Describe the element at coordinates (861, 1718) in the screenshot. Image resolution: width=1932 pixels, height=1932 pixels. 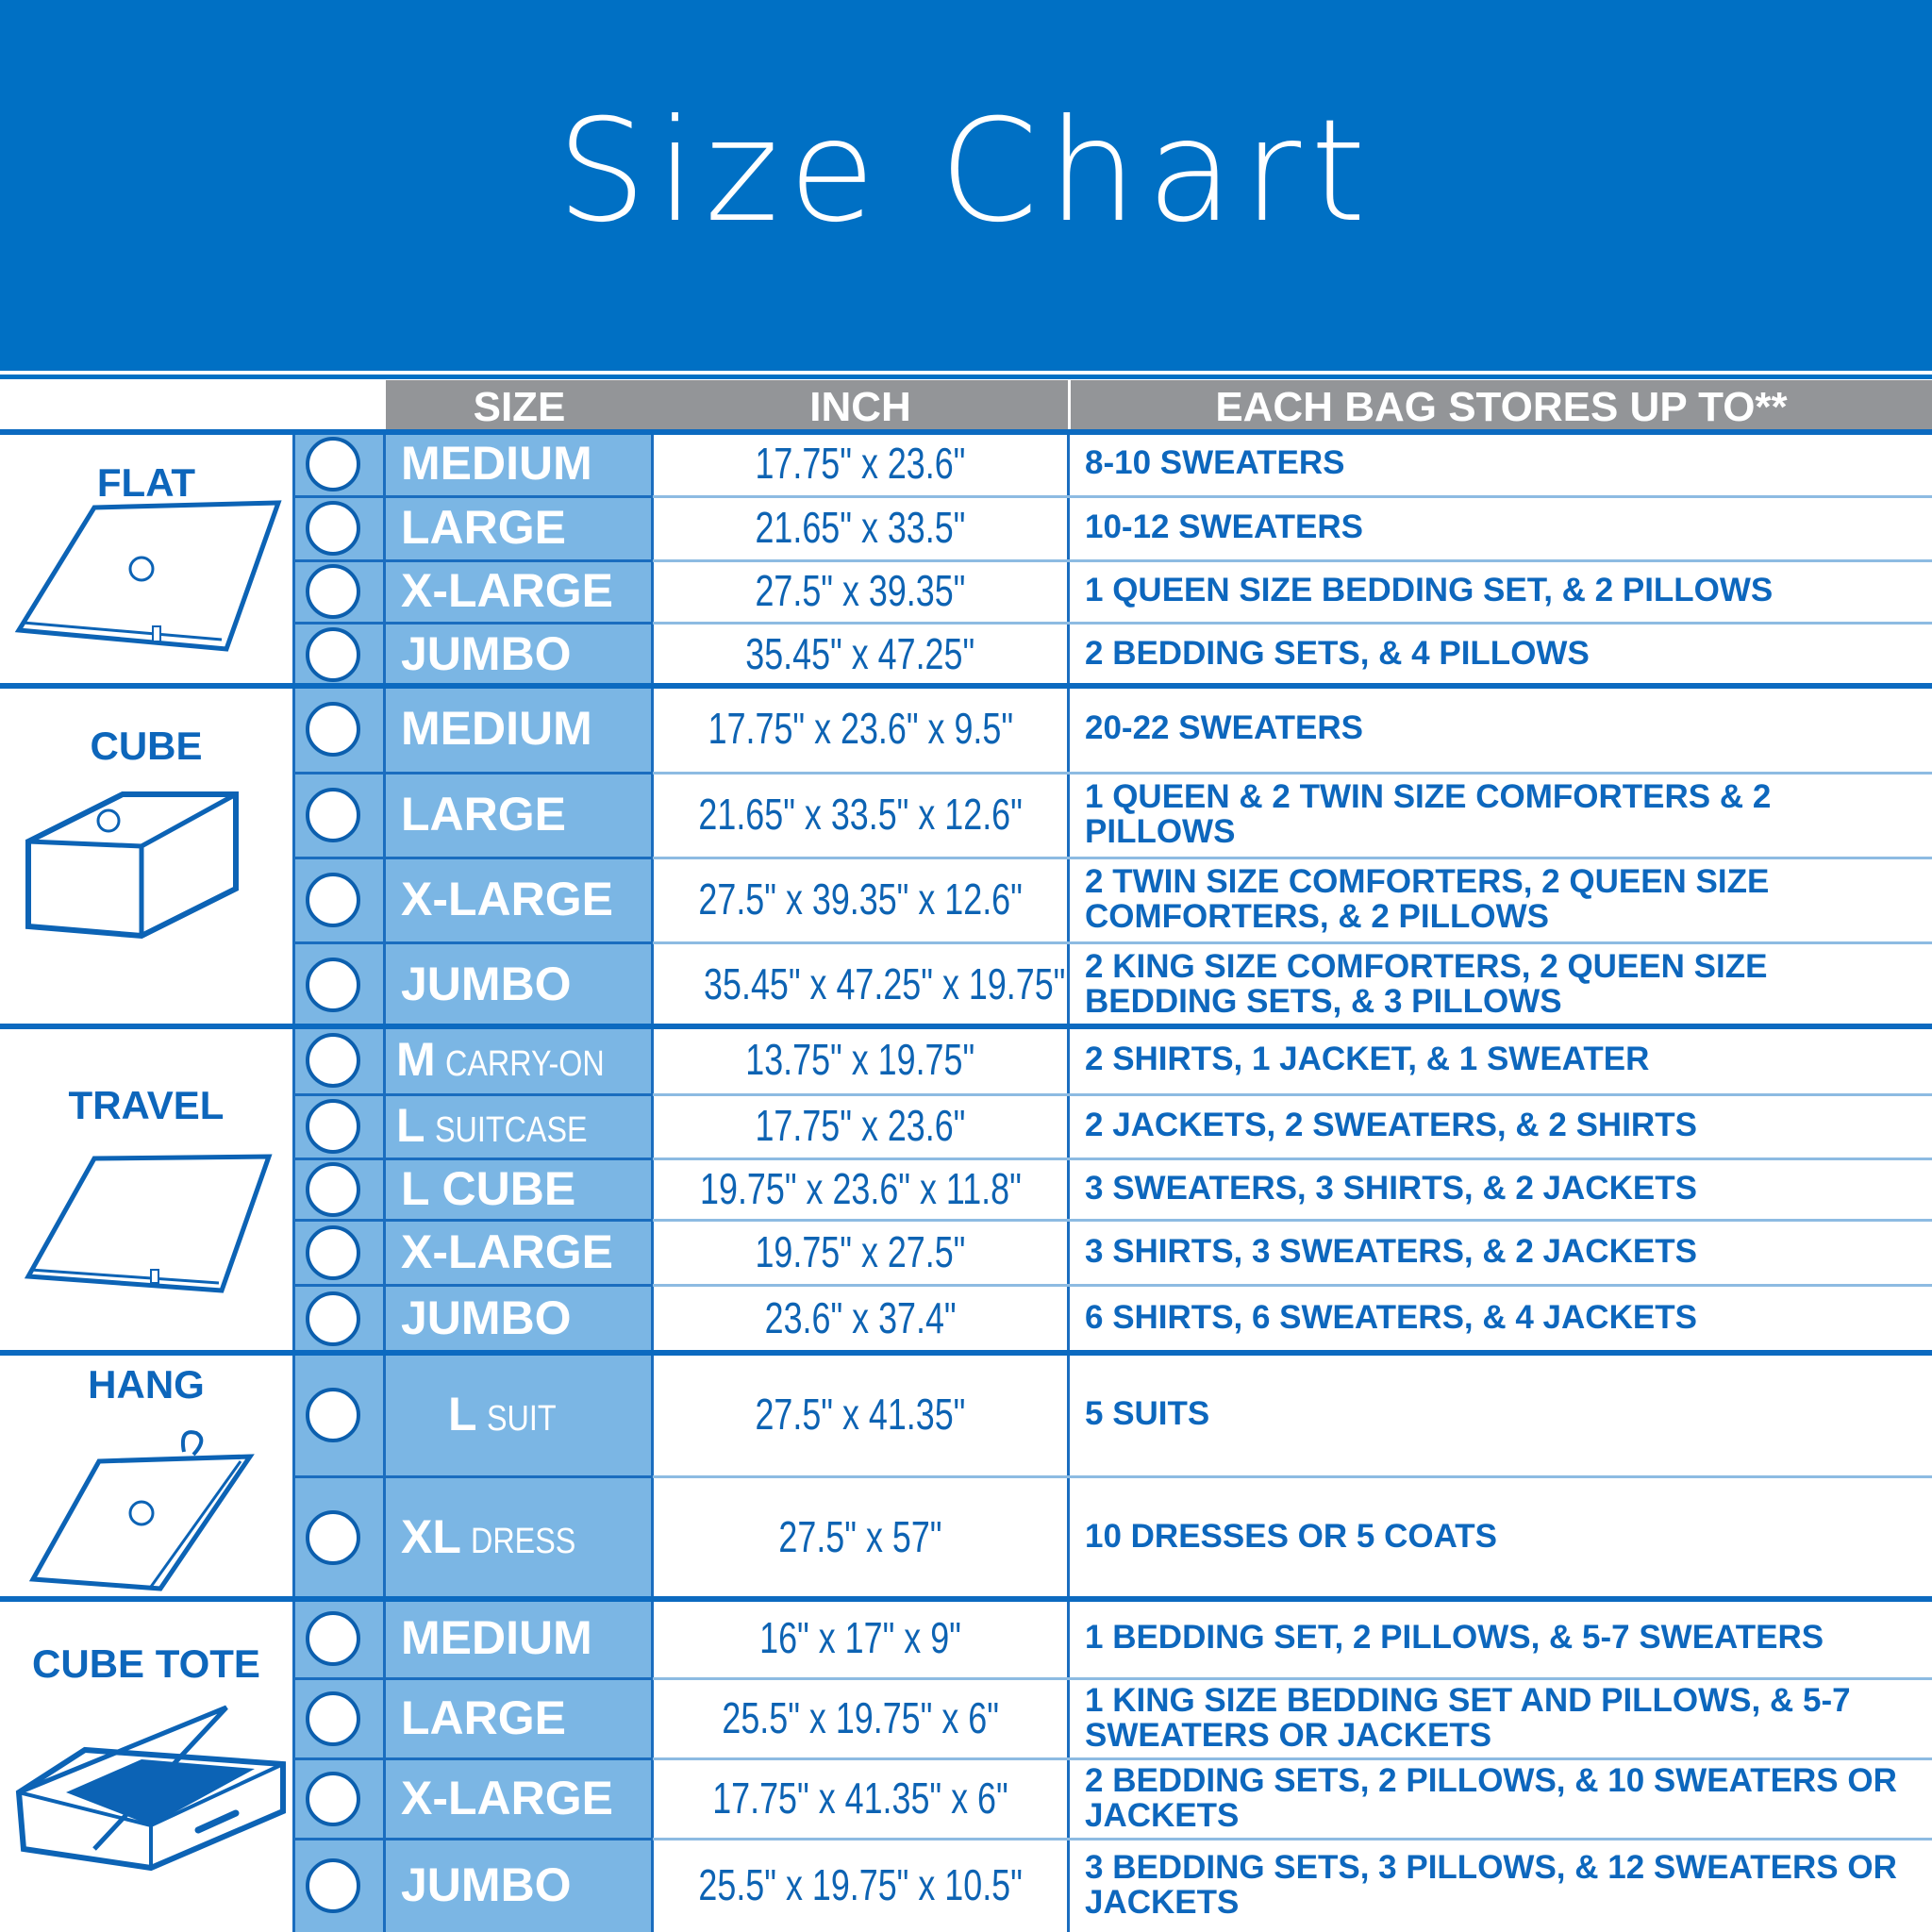
I see `inch-dimensions: 25.5" x 19.75" x 6"` at that location.